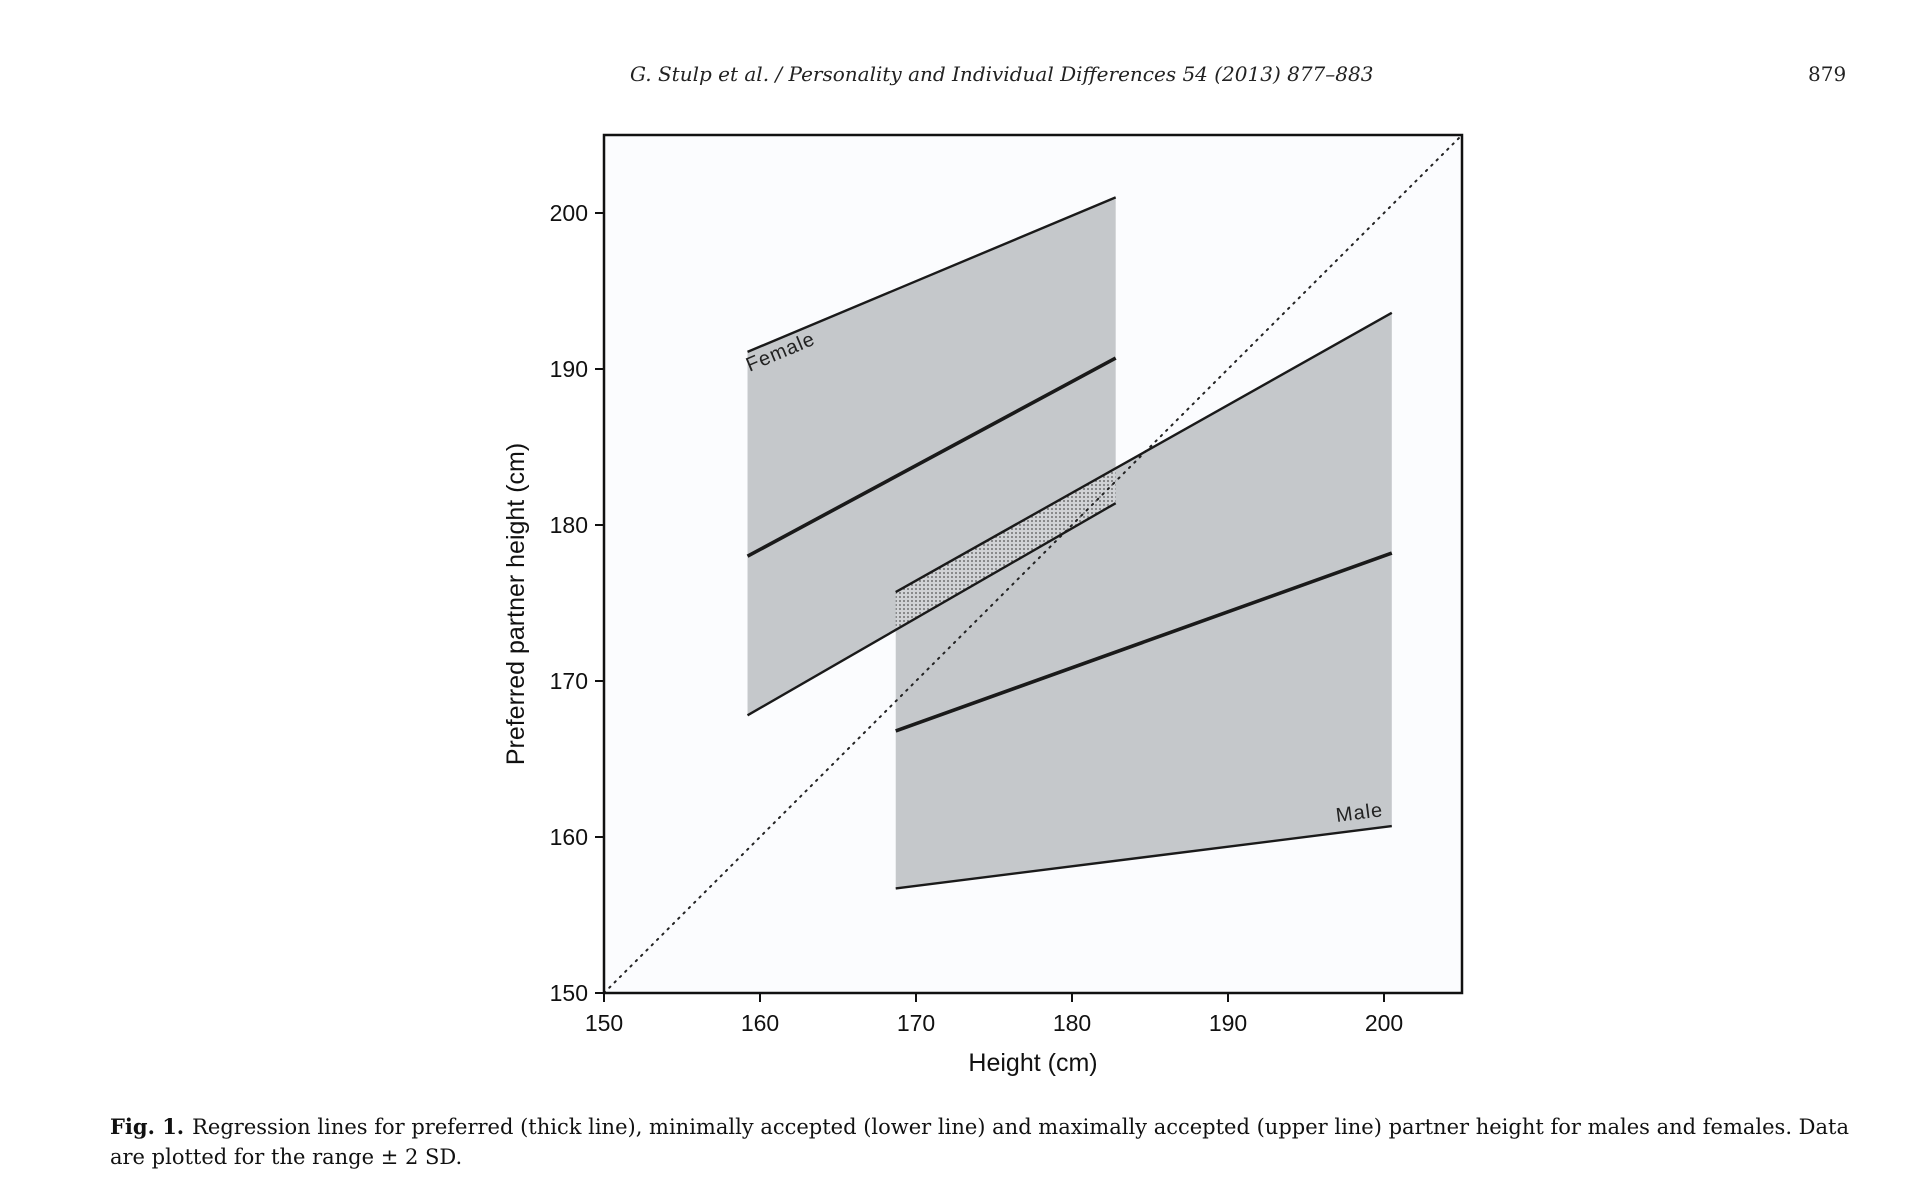 Image resolution: width=1906 pixels, height=1196 pixels. I want to click on female-min-accepted-line, so click(931, 609).